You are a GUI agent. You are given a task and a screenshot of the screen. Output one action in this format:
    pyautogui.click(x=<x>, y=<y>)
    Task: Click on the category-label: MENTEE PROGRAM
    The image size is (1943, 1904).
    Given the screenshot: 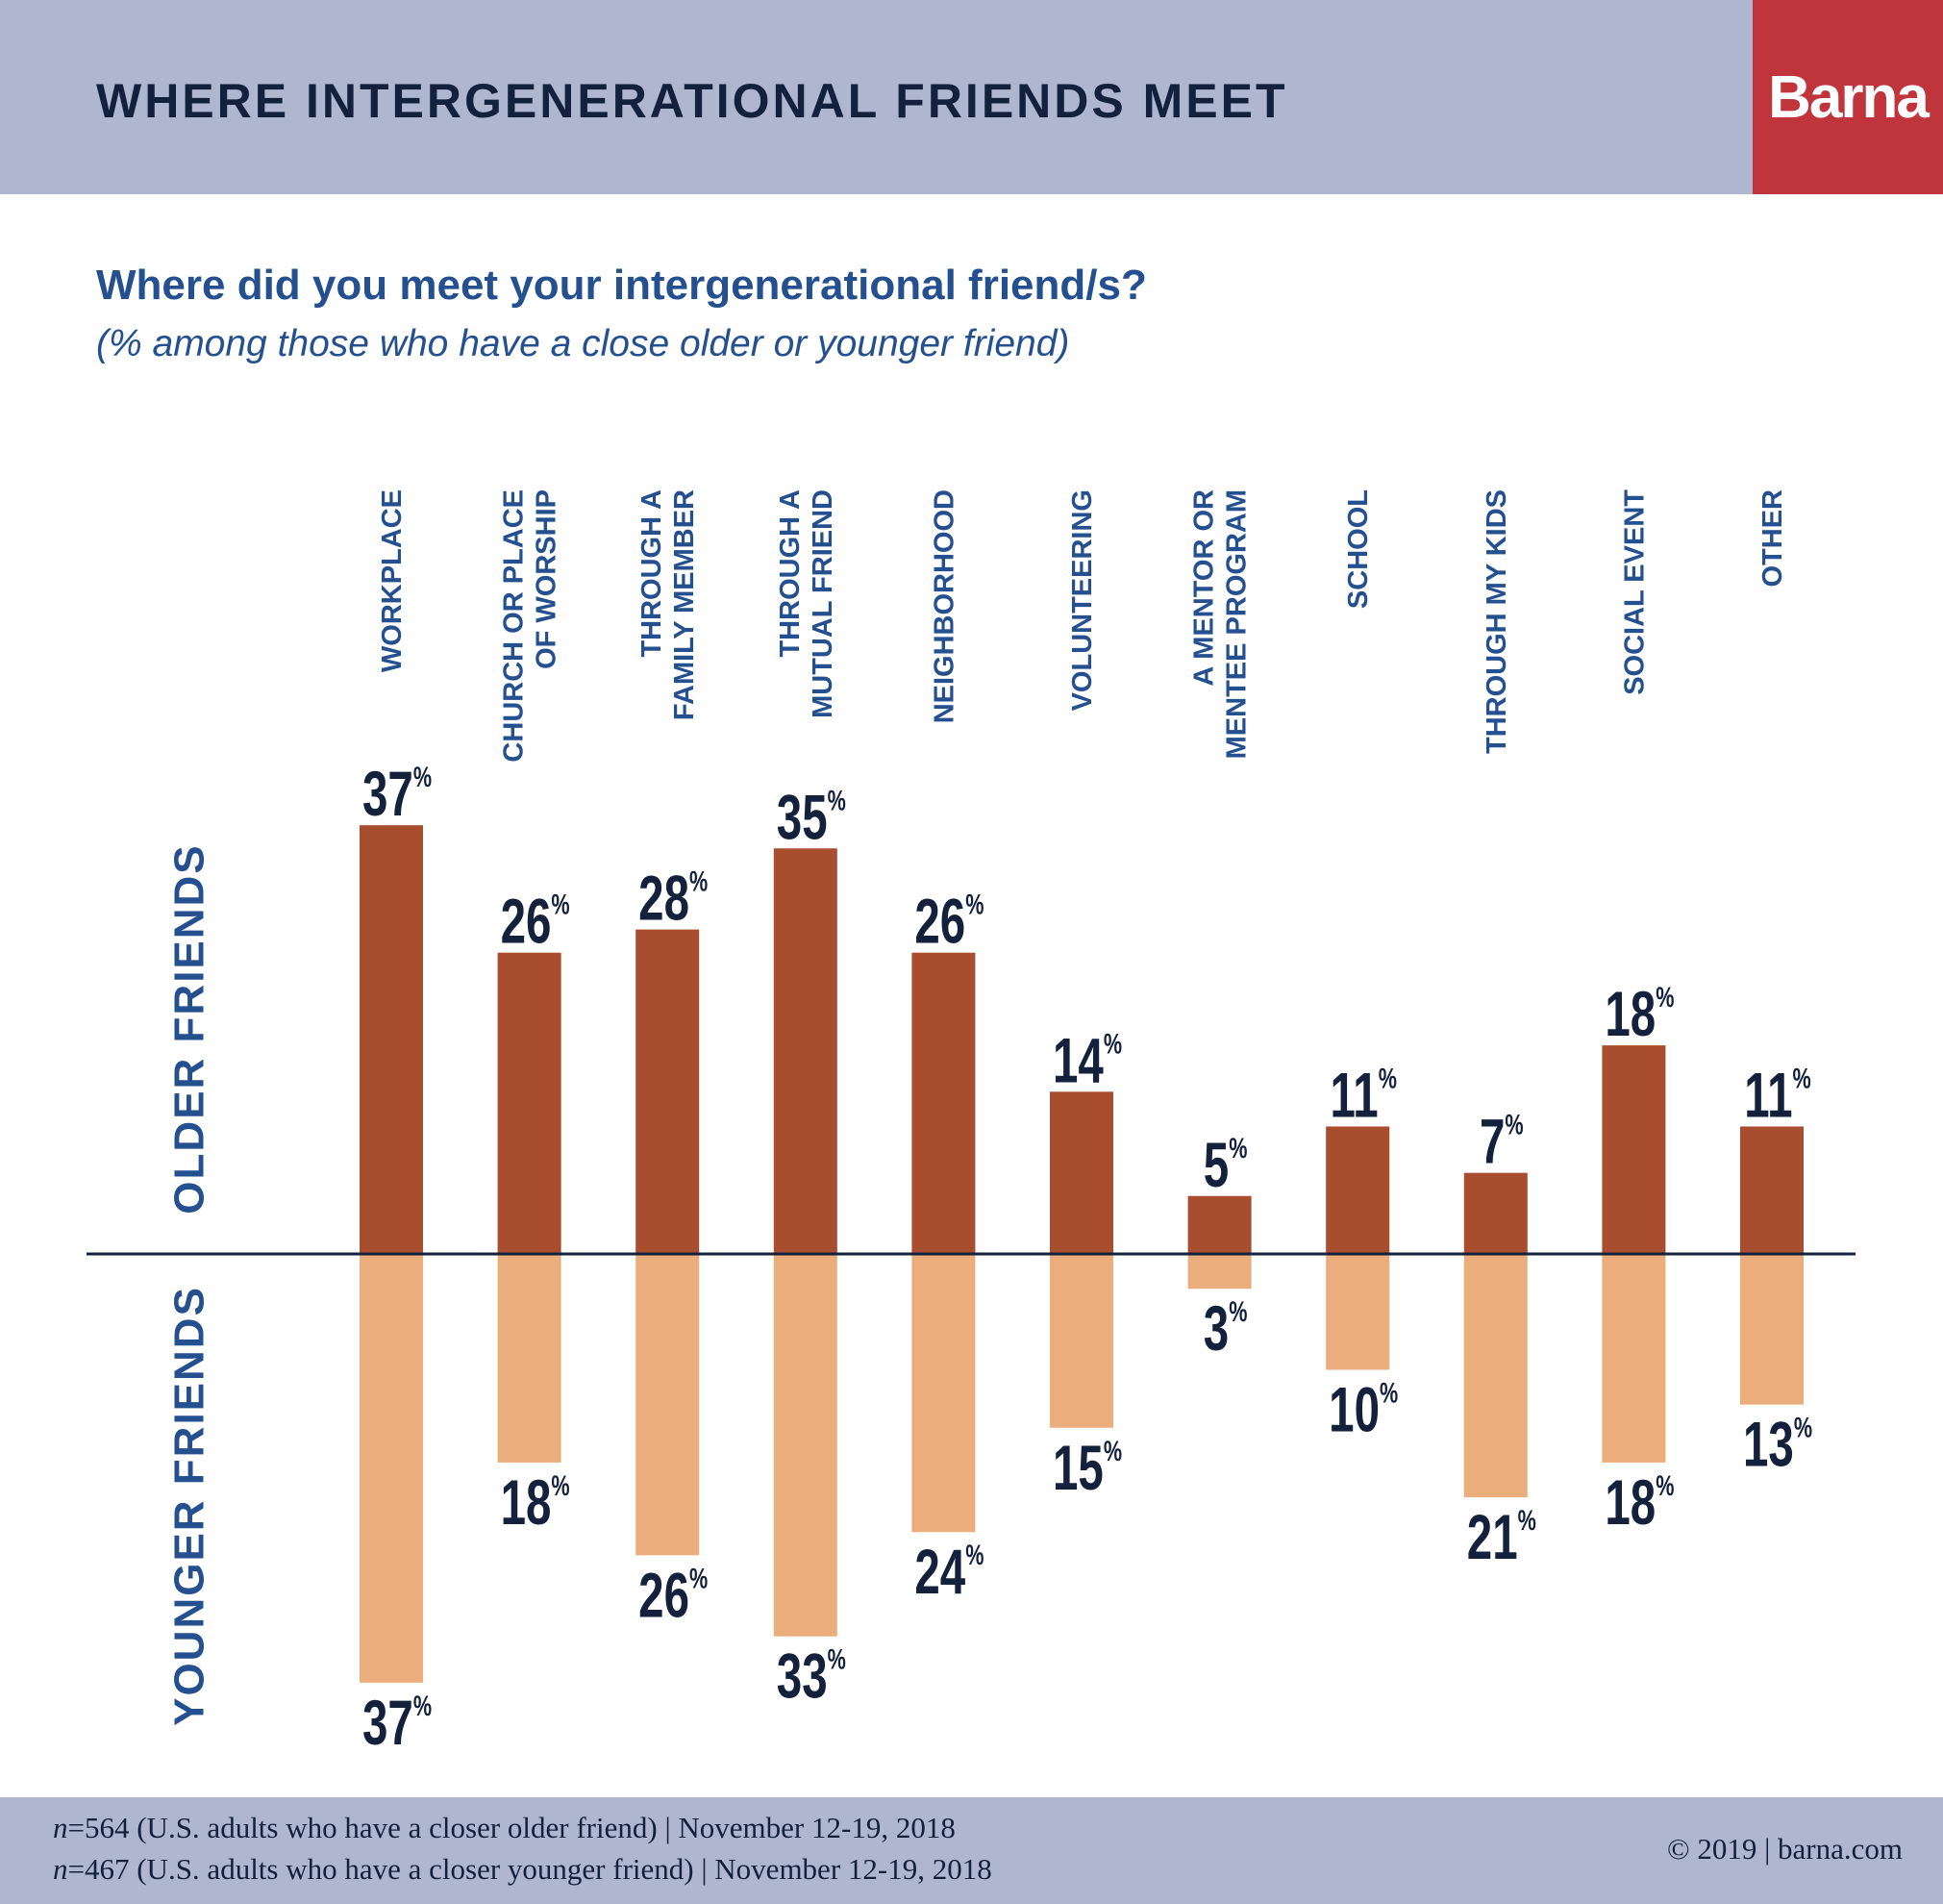 What is the action you would take?
    pyautogui.click(x=1237, y=624)
    